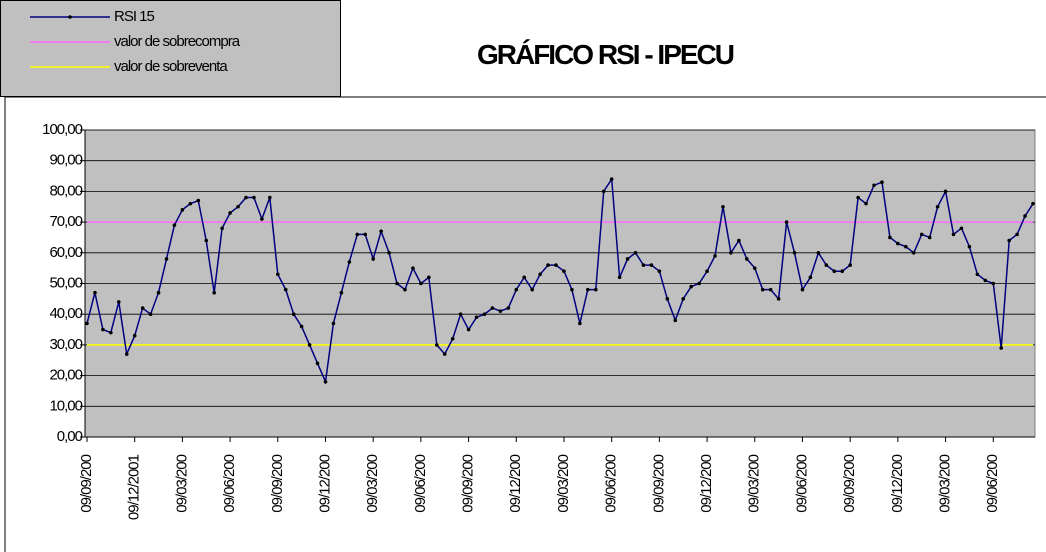 The height and width of the screenshot is (552, 1046). I want to click on y-tick-label: 100,00, so click(62, 129).